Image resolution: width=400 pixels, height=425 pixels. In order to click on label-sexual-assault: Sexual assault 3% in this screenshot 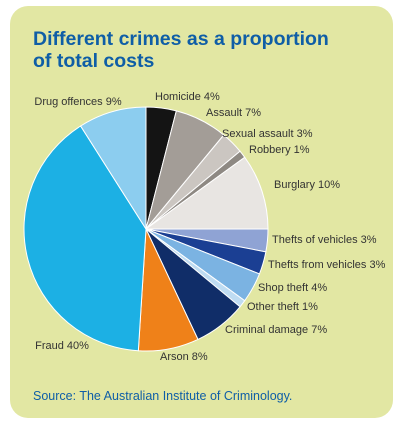, I will do `click(267, 134)`.